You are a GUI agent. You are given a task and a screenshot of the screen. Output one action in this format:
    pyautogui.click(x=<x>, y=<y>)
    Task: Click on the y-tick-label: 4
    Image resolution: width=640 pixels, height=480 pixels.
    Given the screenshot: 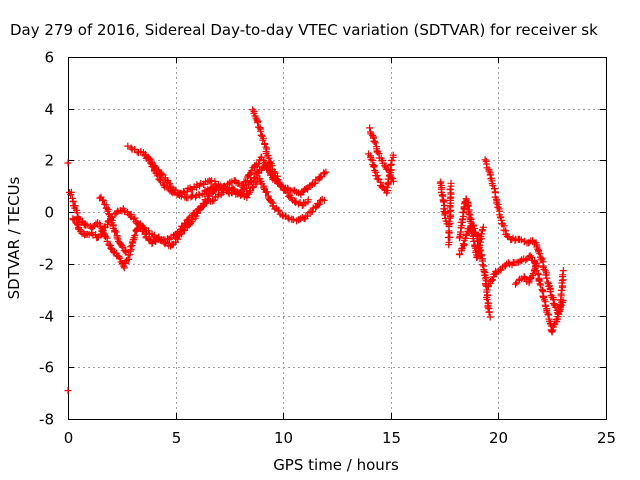 What is the action you would take?
    pyautogui.click(x=49, y=110)
    